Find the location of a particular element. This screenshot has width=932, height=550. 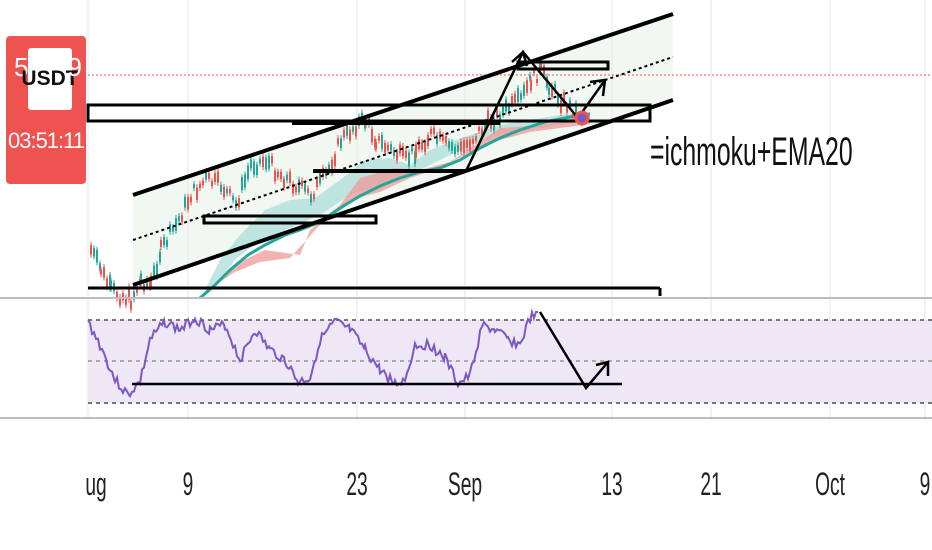

x-tick-label: 23 is located at coordinates (357, 484).